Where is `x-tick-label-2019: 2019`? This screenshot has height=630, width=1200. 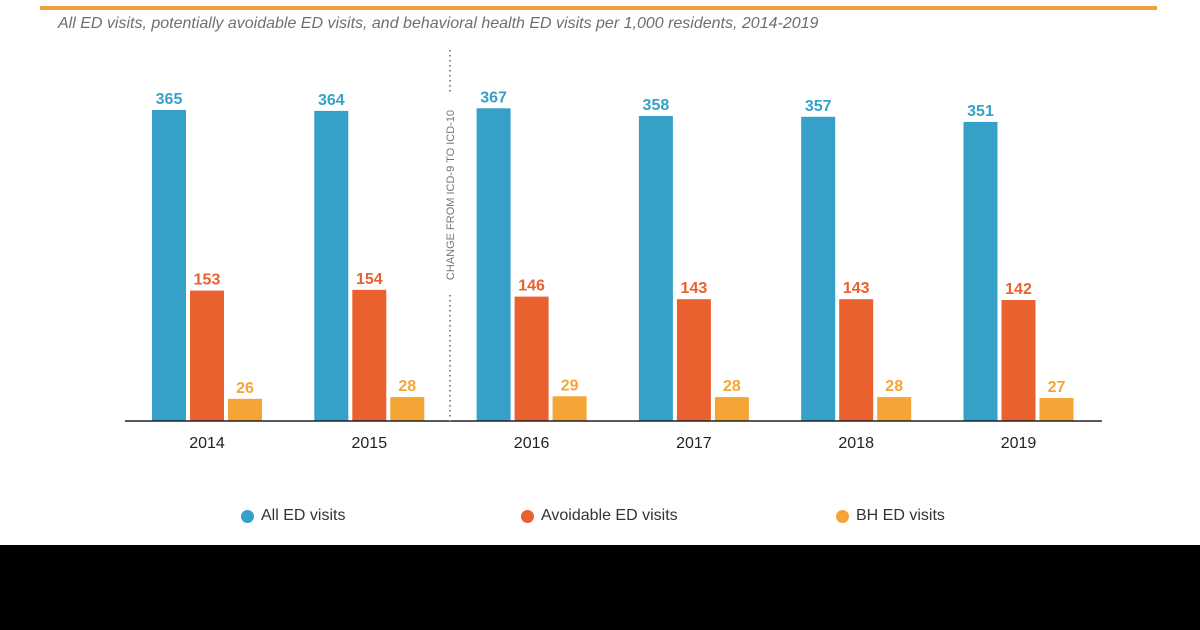 x-tick-label-2019: 2019 is located at coordinates (1019, 443).